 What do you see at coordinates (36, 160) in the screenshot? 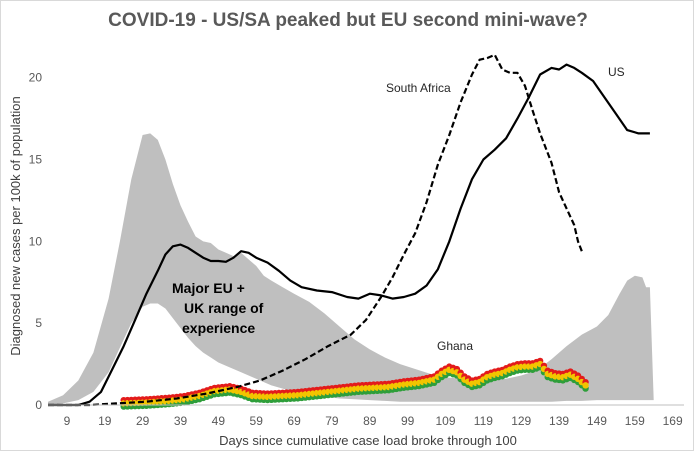
I see `y-tick-label: 15` at bounding box center [36, 160].